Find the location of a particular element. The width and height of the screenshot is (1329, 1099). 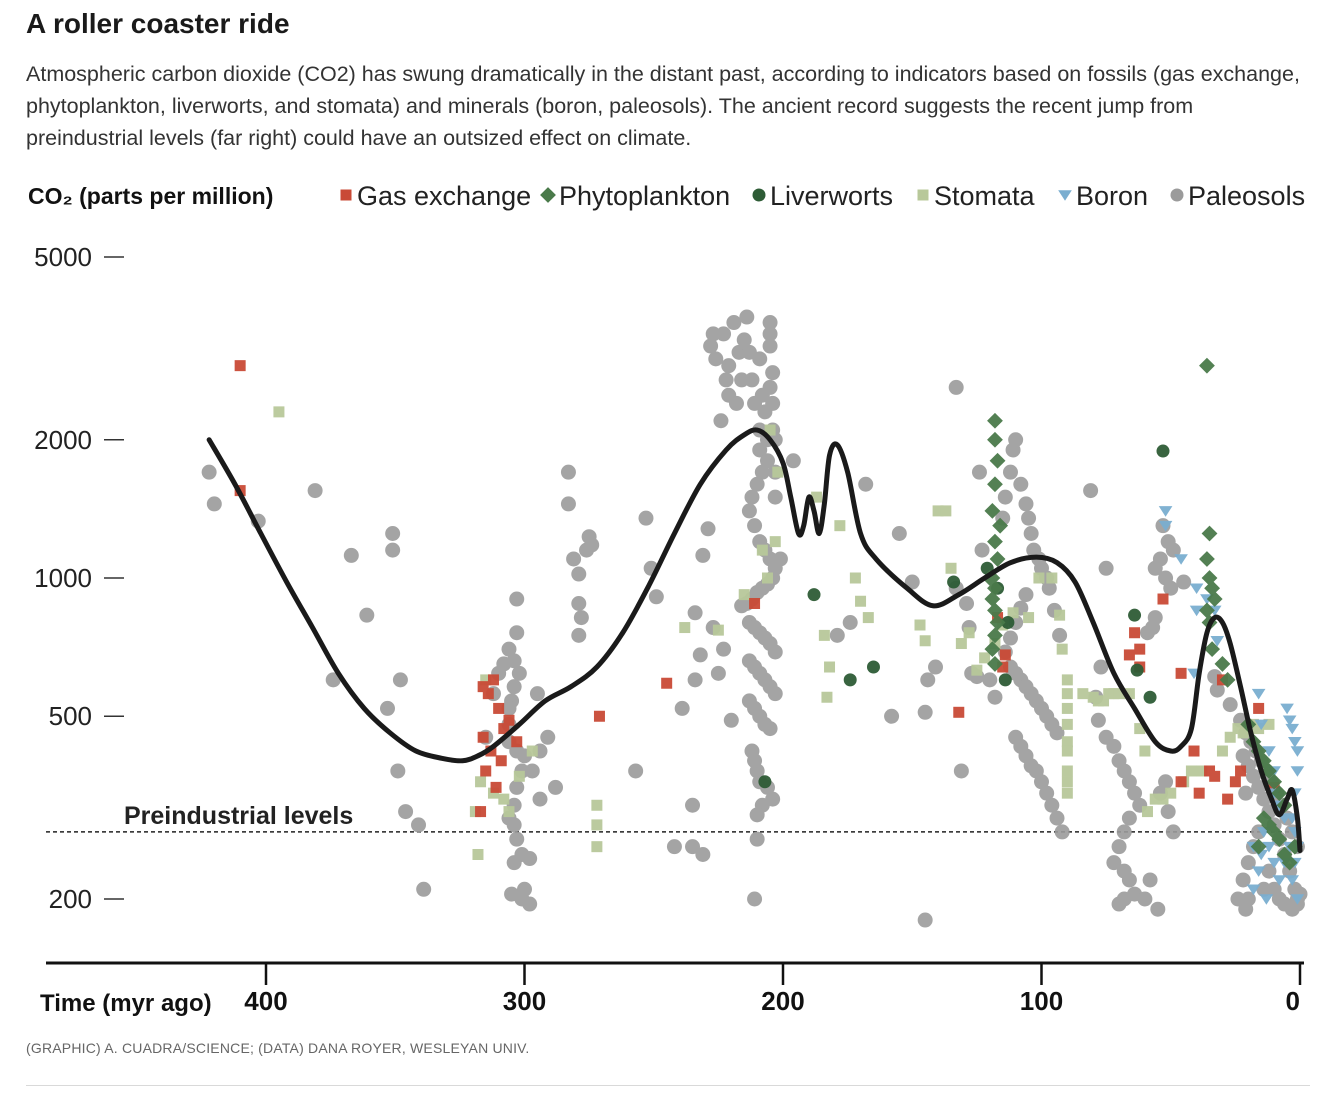

bottom-divider is located at coordinates (668, 1085).